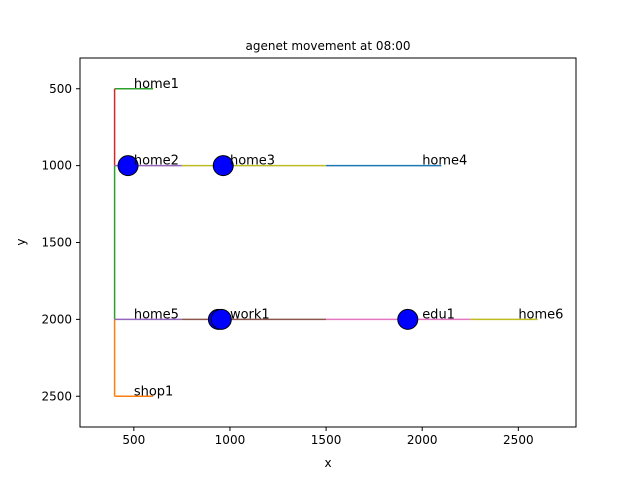 Image resolution: width=640 pixels, height=480 pixels. Describe the element at coordinates (326, 440) in the screenshot. I see `x-tick-label: 1500` at that location.